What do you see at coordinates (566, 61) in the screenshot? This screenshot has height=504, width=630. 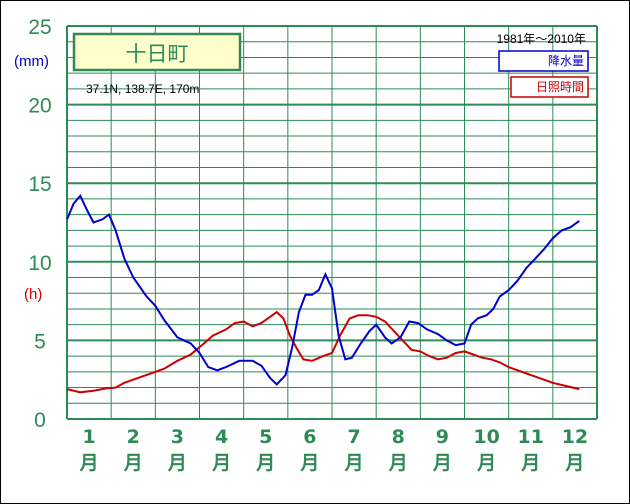 I see `legend-precip-label: 降水量` at bounding box center [566, 61].